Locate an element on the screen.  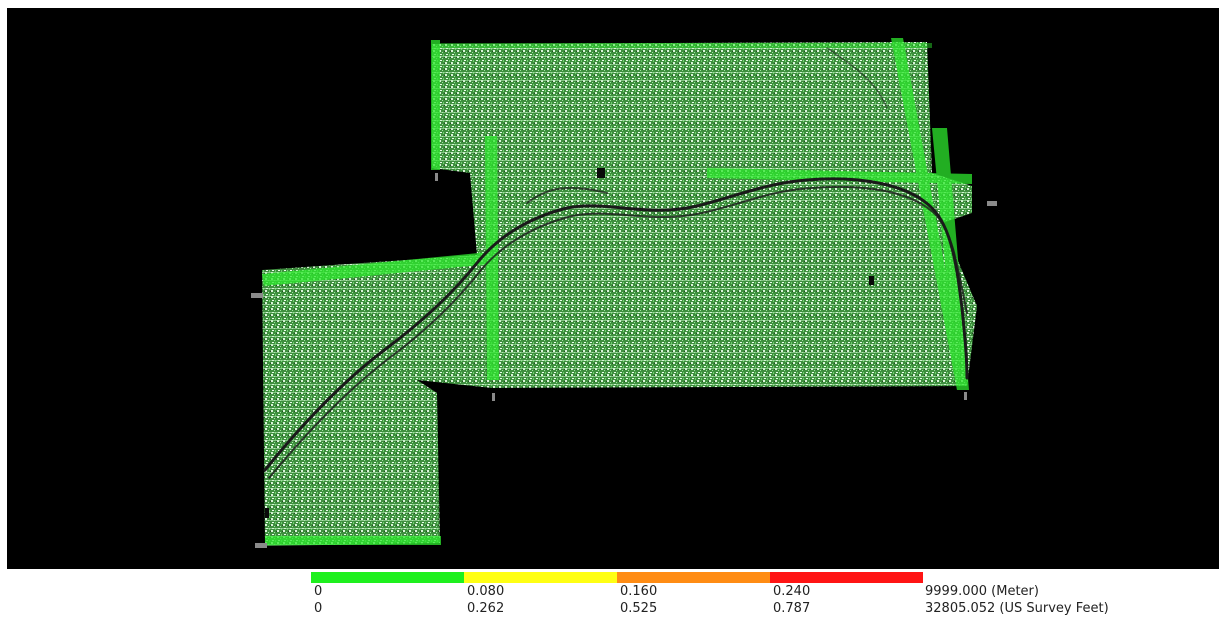
legend-feet-label: 0.262 is located at coordinates (486, 608).